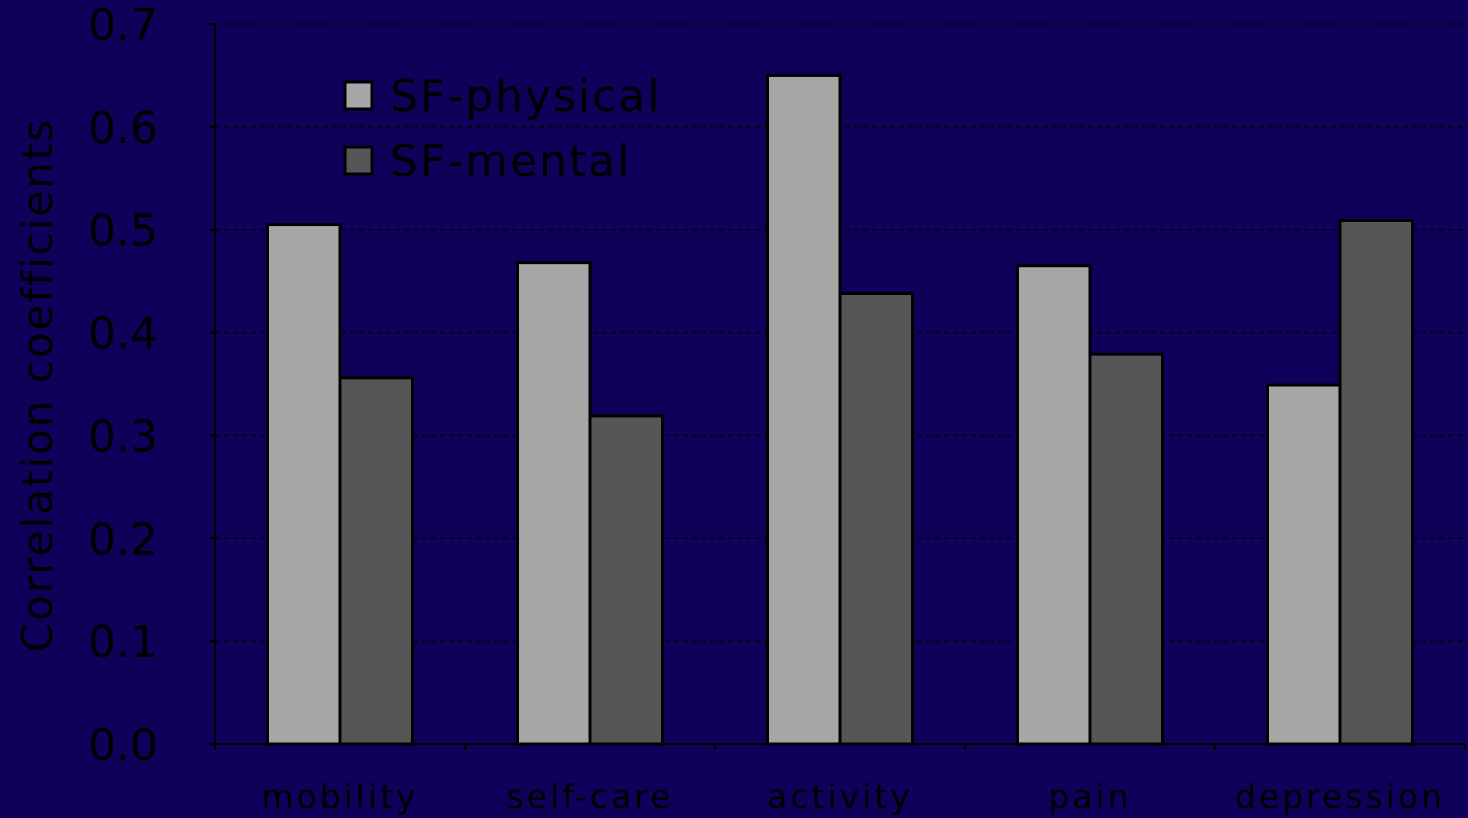 This screenshot has height=818, width=1468. I want to click on y-tick-label: 0.2, so click(123, 539).